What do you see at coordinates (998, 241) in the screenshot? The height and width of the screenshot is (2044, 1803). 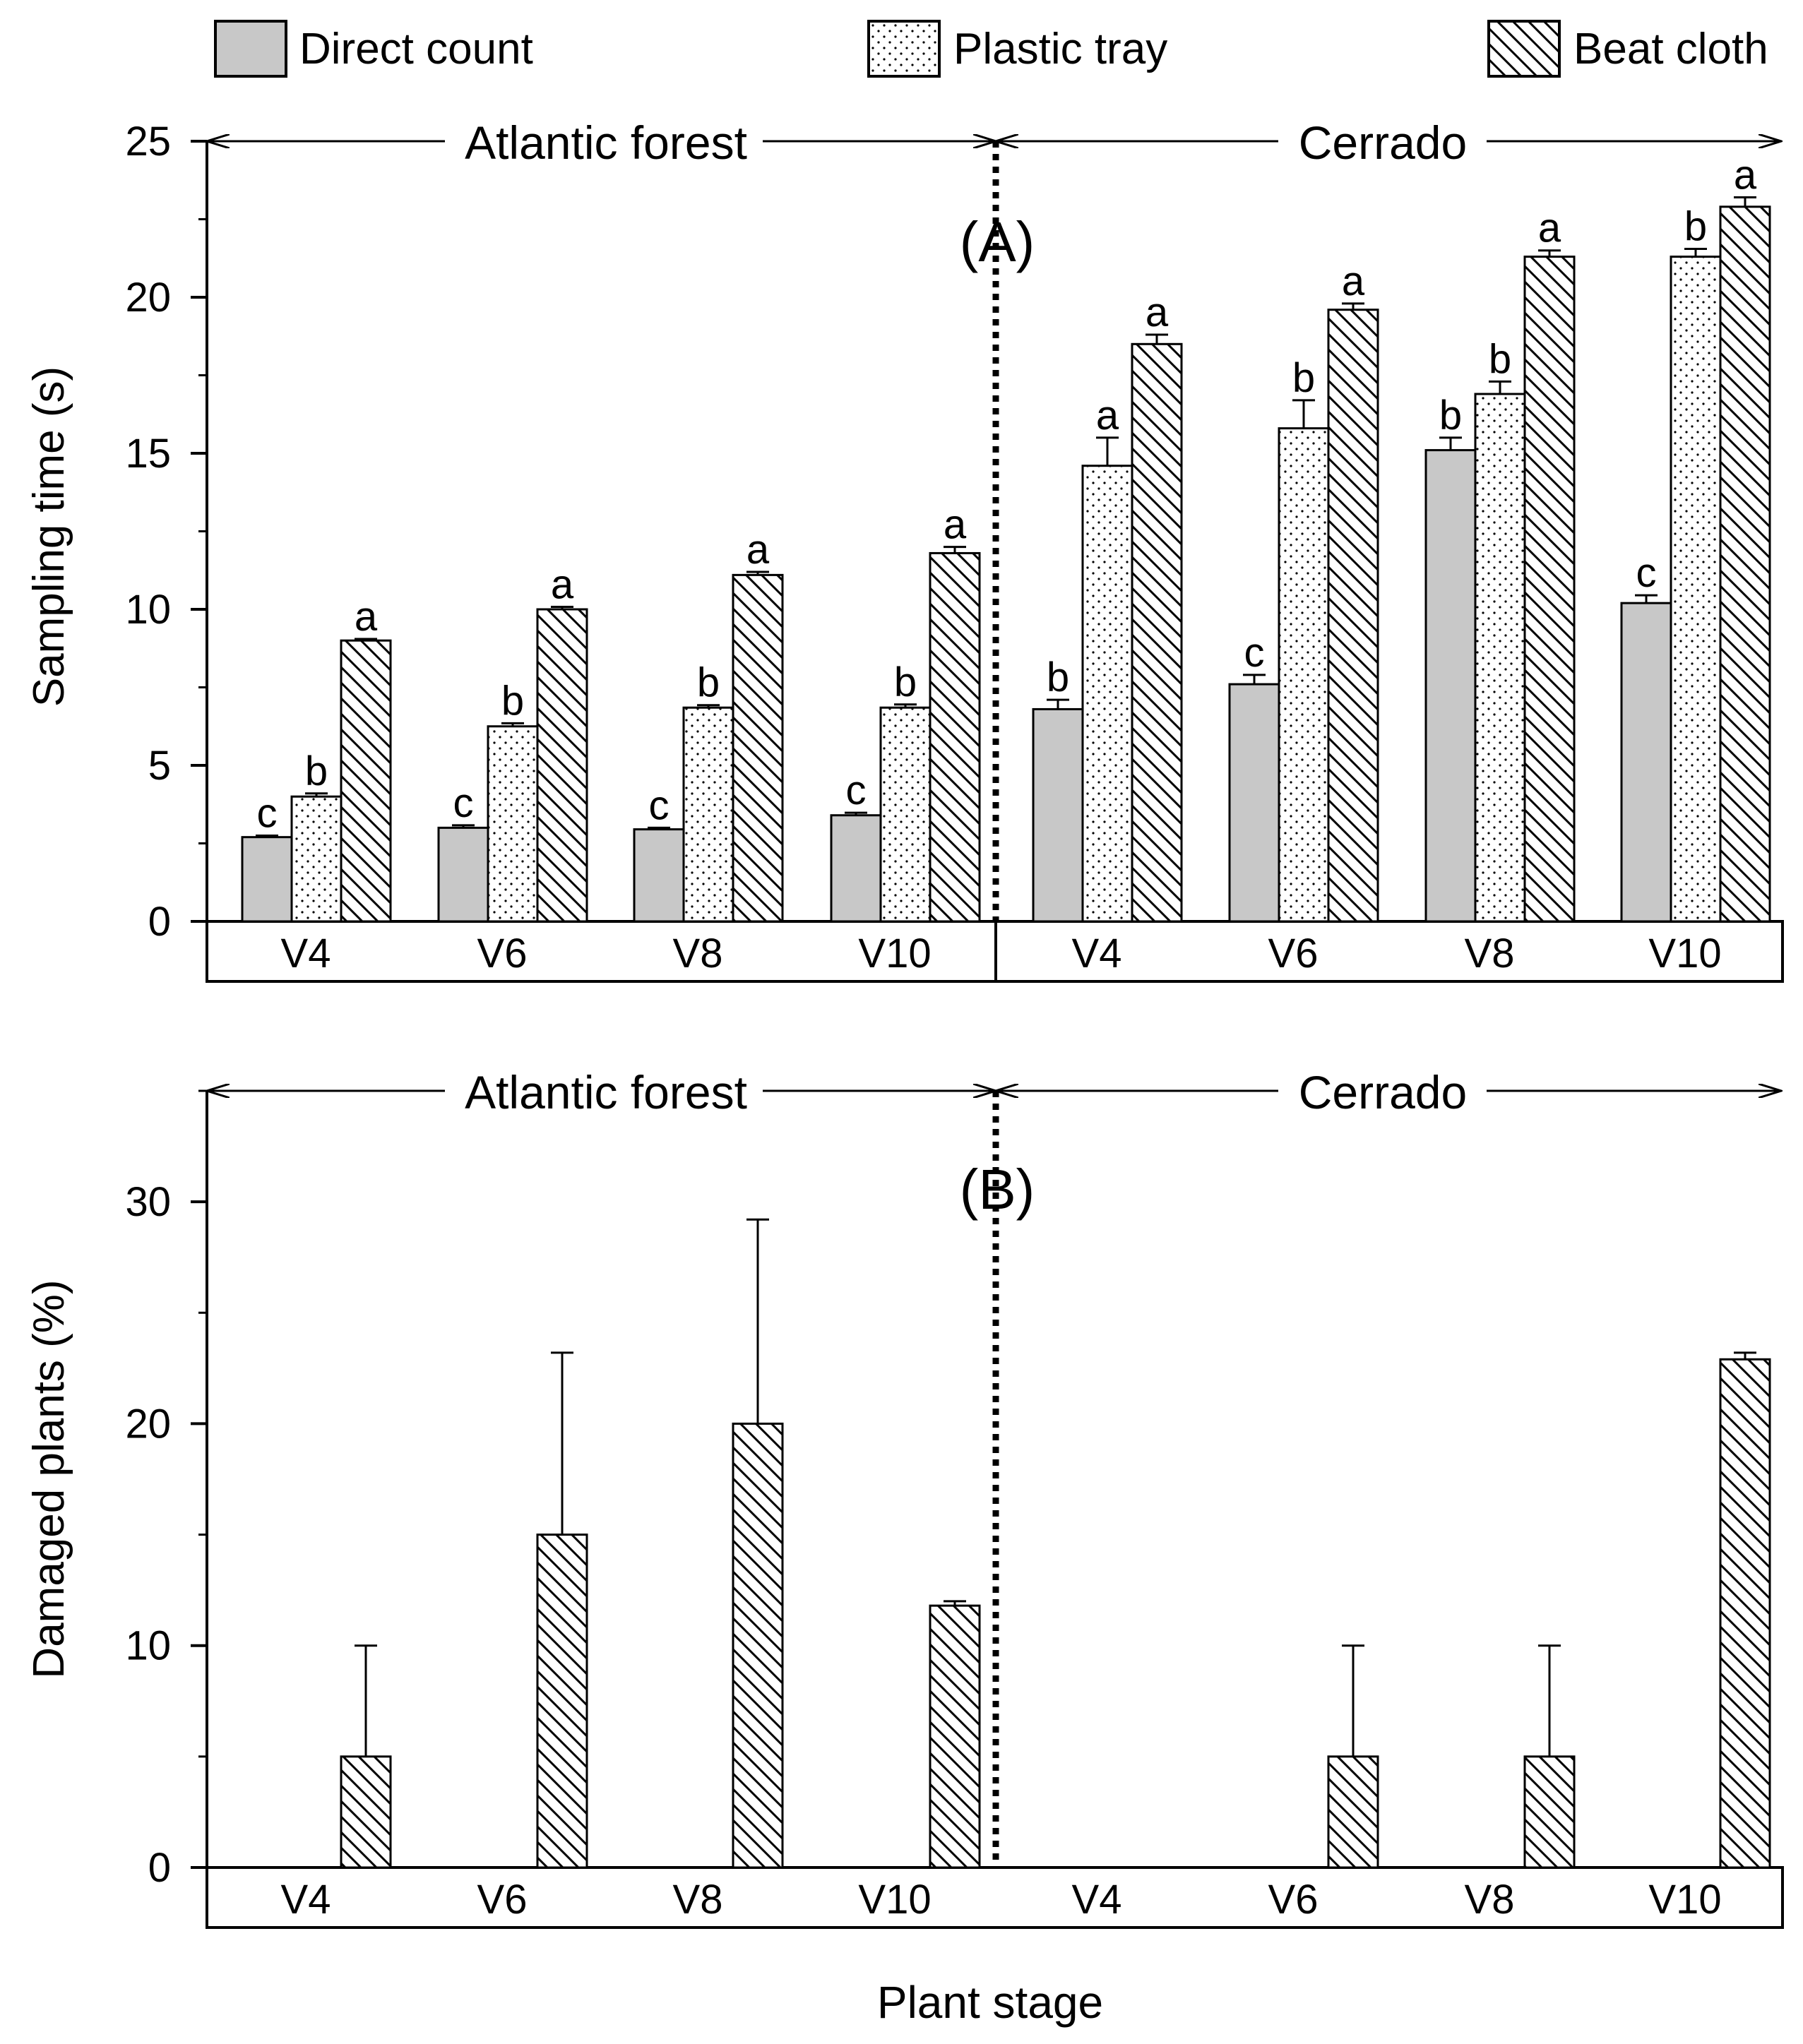 I see `panel-a-label: (A)` at bounding box center [998, 241].